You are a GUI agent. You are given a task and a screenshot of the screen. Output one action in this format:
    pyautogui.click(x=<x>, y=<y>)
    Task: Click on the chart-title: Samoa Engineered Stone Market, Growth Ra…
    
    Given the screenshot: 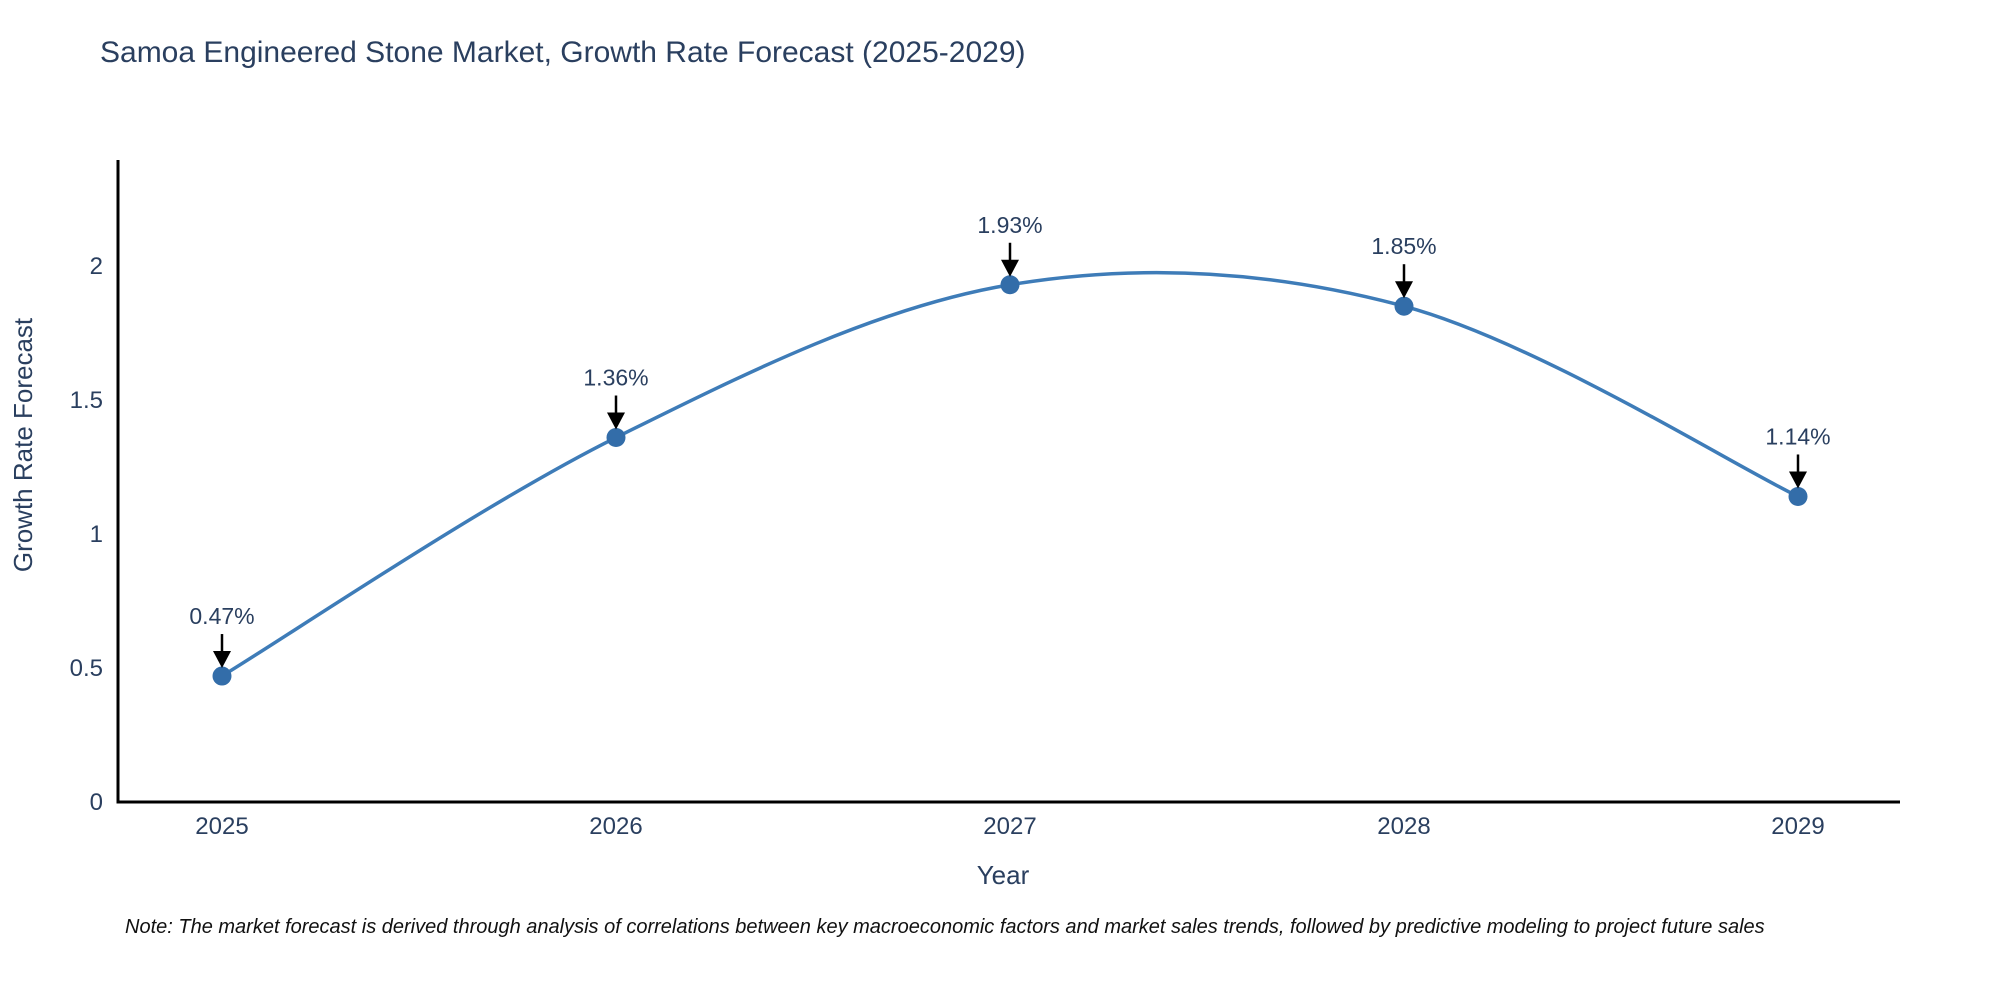 What is the action you would take?
    pyautogui.click(x=563, y=52)
    